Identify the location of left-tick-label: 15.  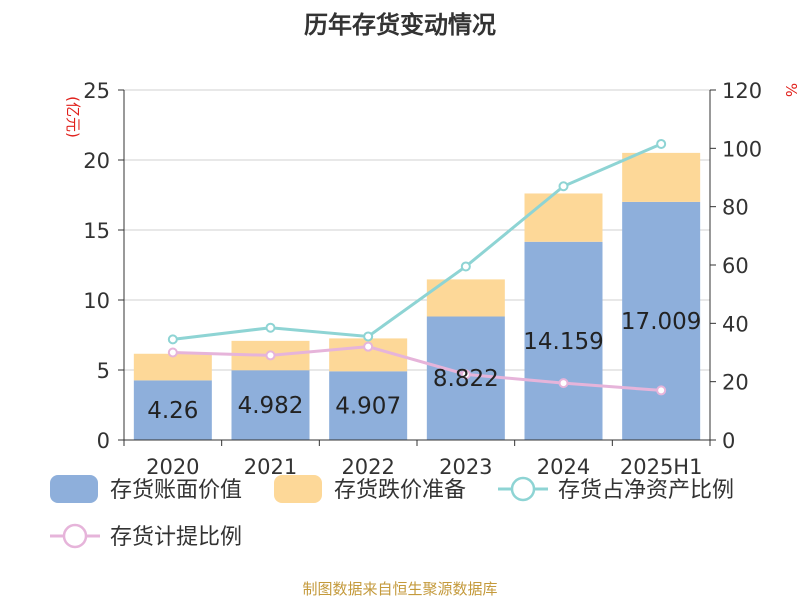
(96, 231).